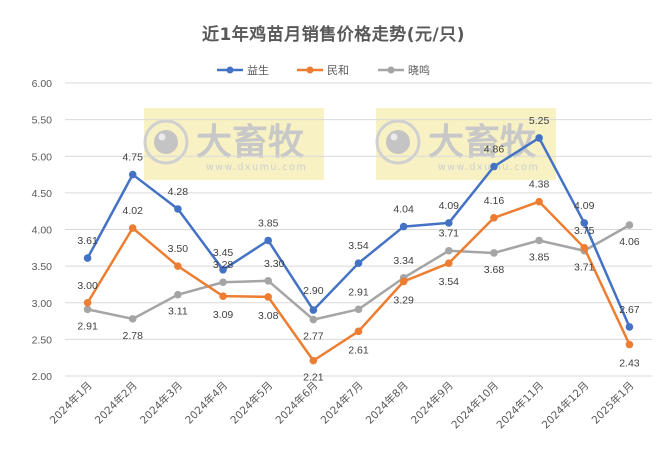  I want to click on legend-item-1: 民和, so click(323, 70).